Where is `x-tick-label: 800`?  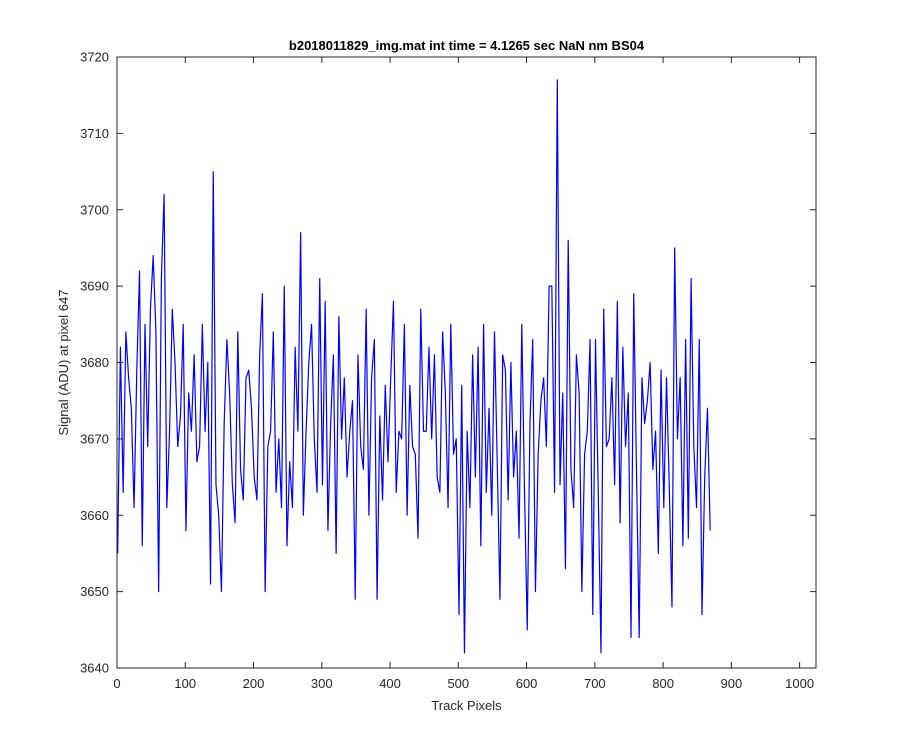 x-tick-label: 800 is located at coordinates (663, 683).